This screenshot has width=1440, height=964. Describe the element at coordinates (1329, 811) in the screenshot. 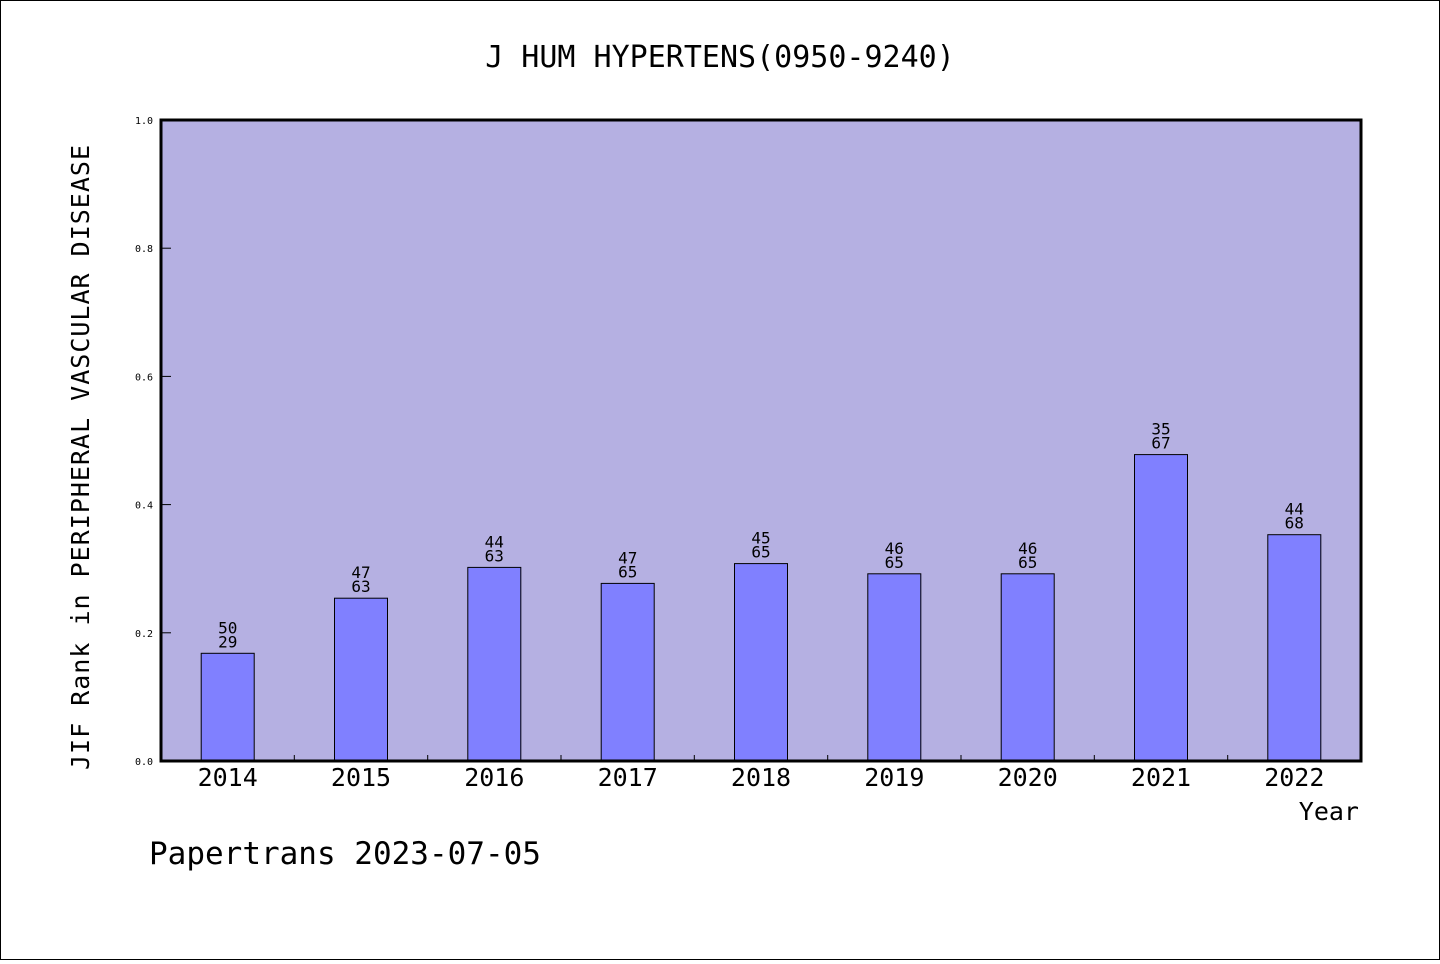

I see `x-axis-label: Year` at that location.